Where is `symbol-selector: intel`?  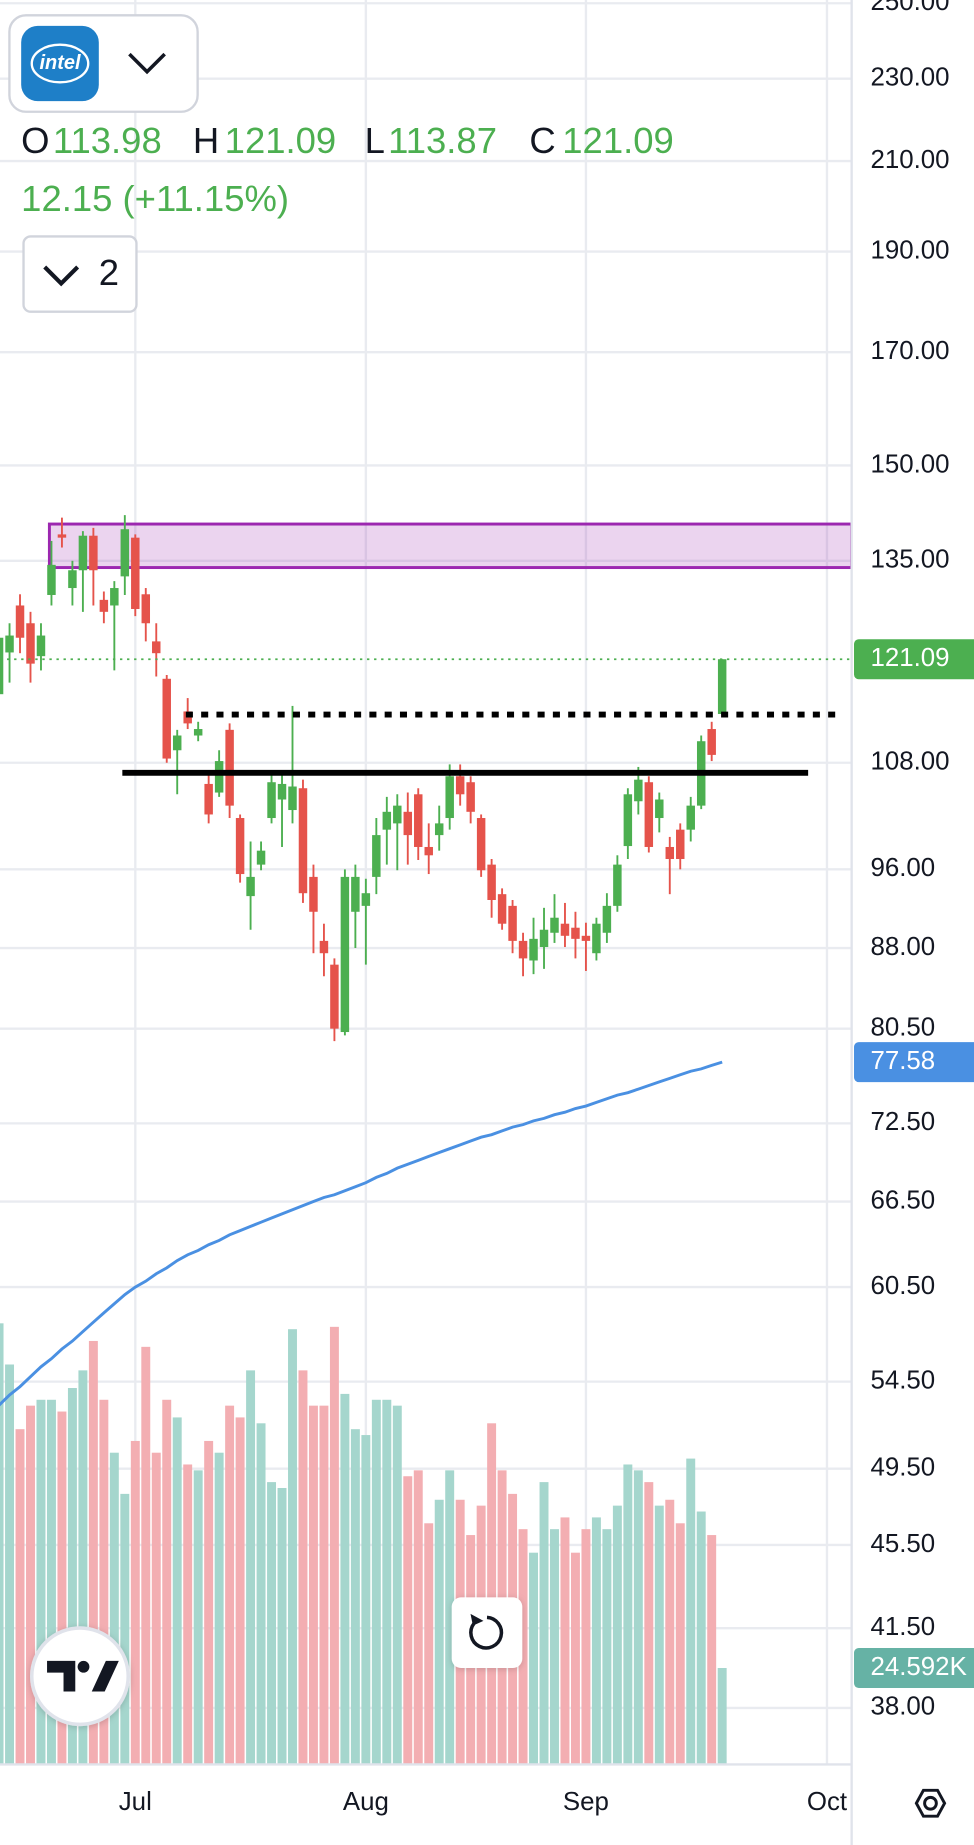 symbol-selector: intel is located at coordinates (103, 63).